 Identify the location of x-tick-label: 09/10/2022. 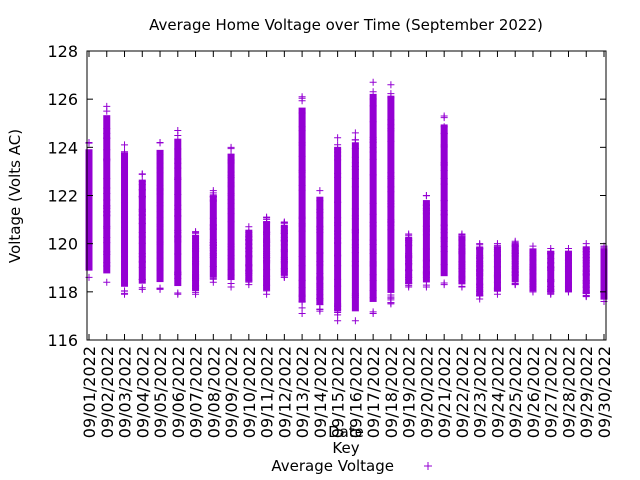
(249, 392).